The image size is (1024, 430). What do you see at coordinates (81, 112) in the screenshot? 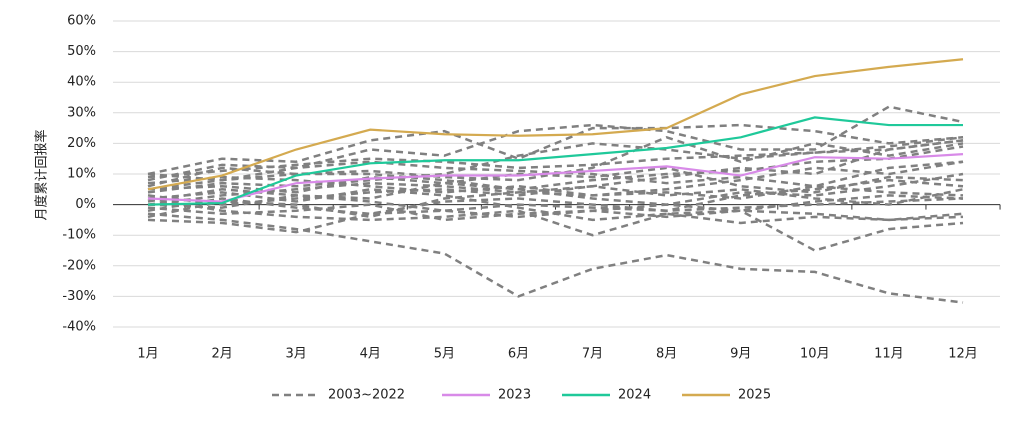
I see `y-tick-label: 30%` at bounding box center [81, 112].